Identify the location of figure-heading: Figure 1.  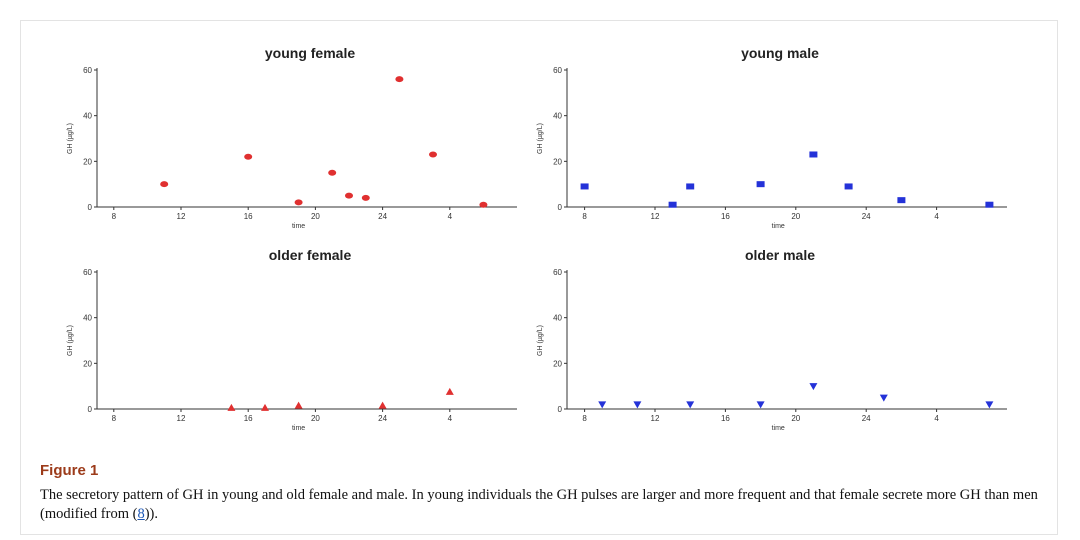
(69, 470).